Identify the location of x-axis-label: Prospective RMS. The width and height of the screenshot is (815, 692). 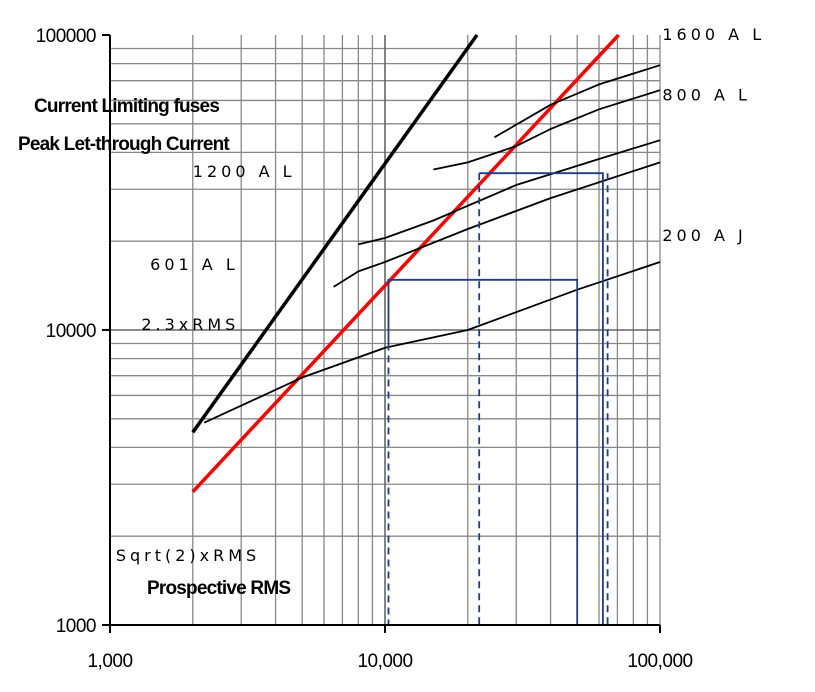
(218, 588).